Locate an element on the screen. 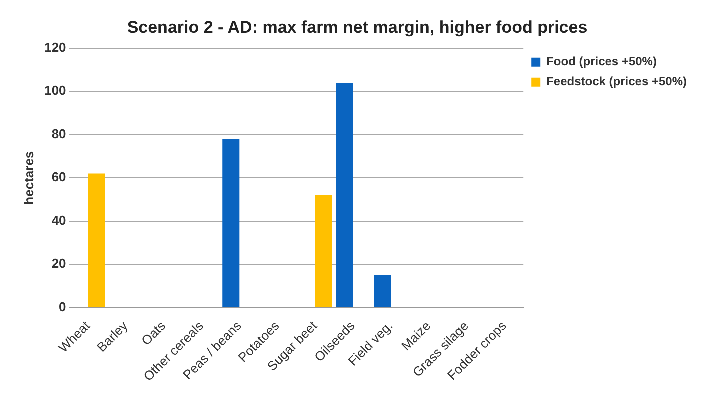  y-tick-label: 20 is located at coordinates (59, 264).